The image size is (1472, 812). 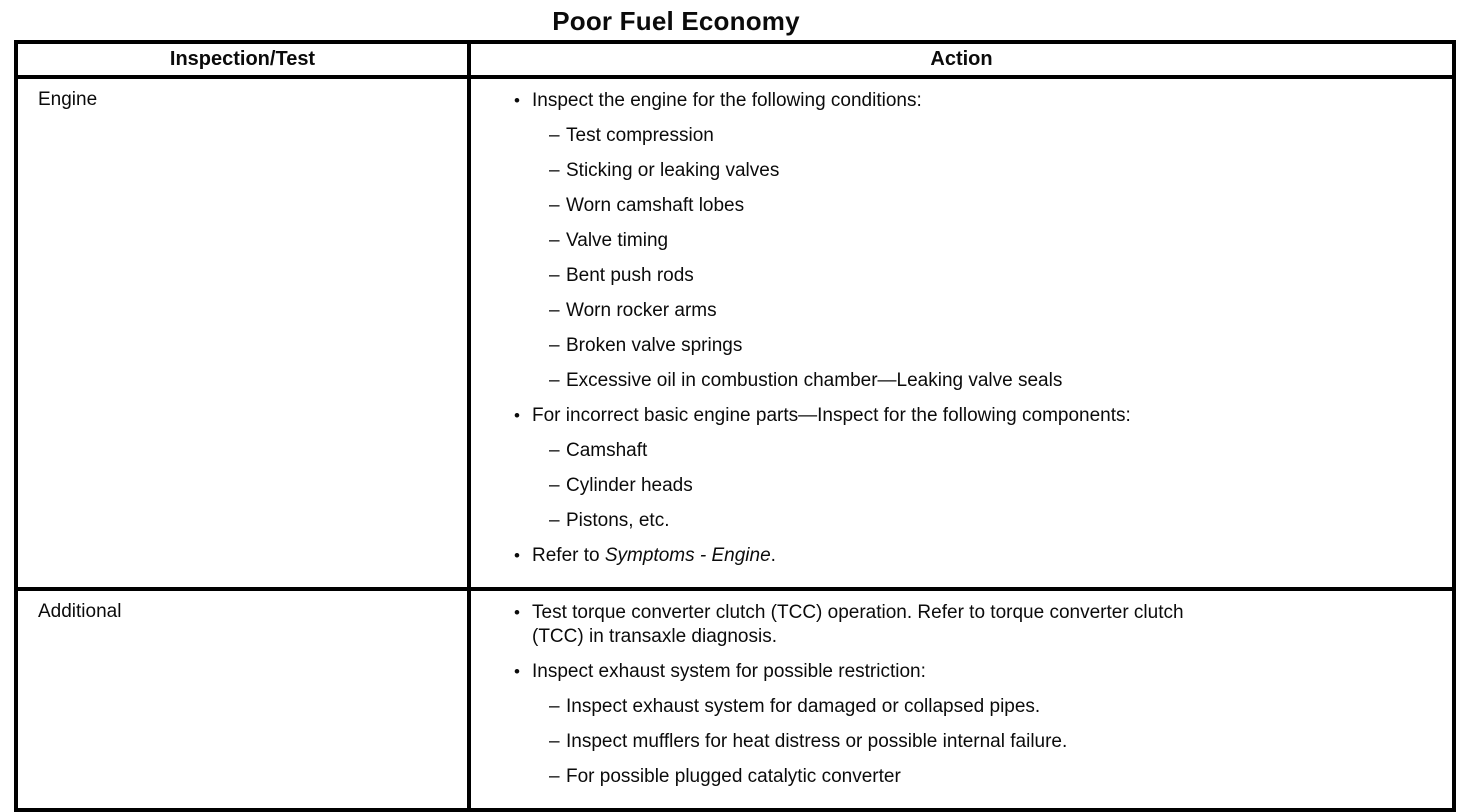 I want to click on sub-item-text: Bent push rods, so click(x=630, y=275).